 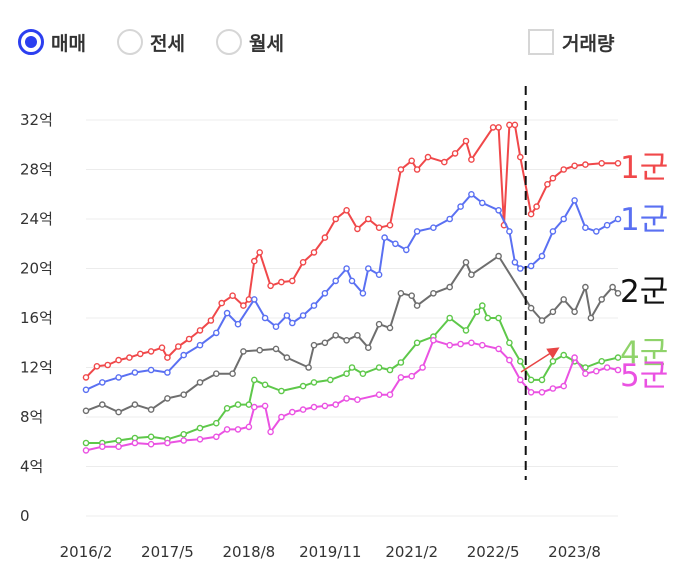 I want to click on radio-sale: 매매, so click(x=52, y=42).